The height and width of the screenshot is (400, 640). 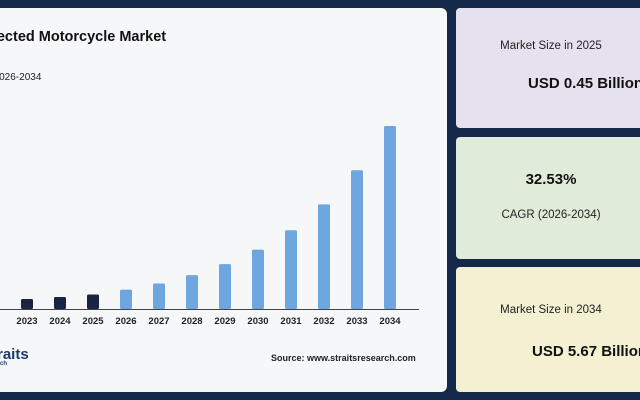 I want to click on stat-label: Market Size in 2034, so click(x=551, y=310).